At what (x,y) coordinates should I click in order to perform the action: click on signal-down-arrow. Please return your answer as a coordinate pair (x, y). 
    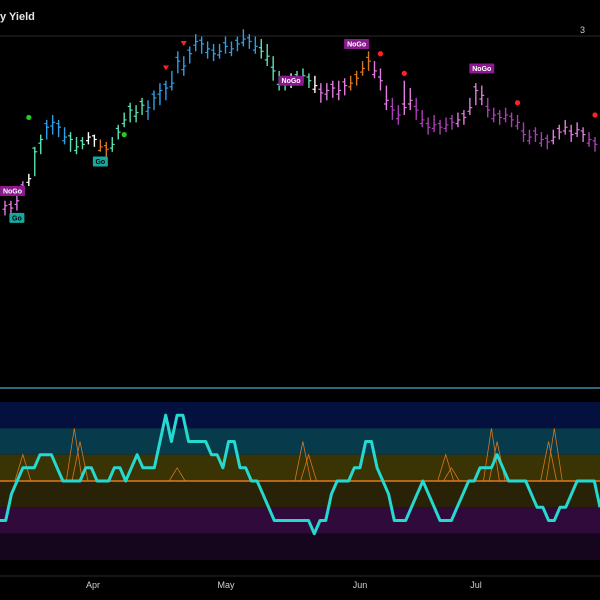
    Looking at the image, I should click on (165, 68).